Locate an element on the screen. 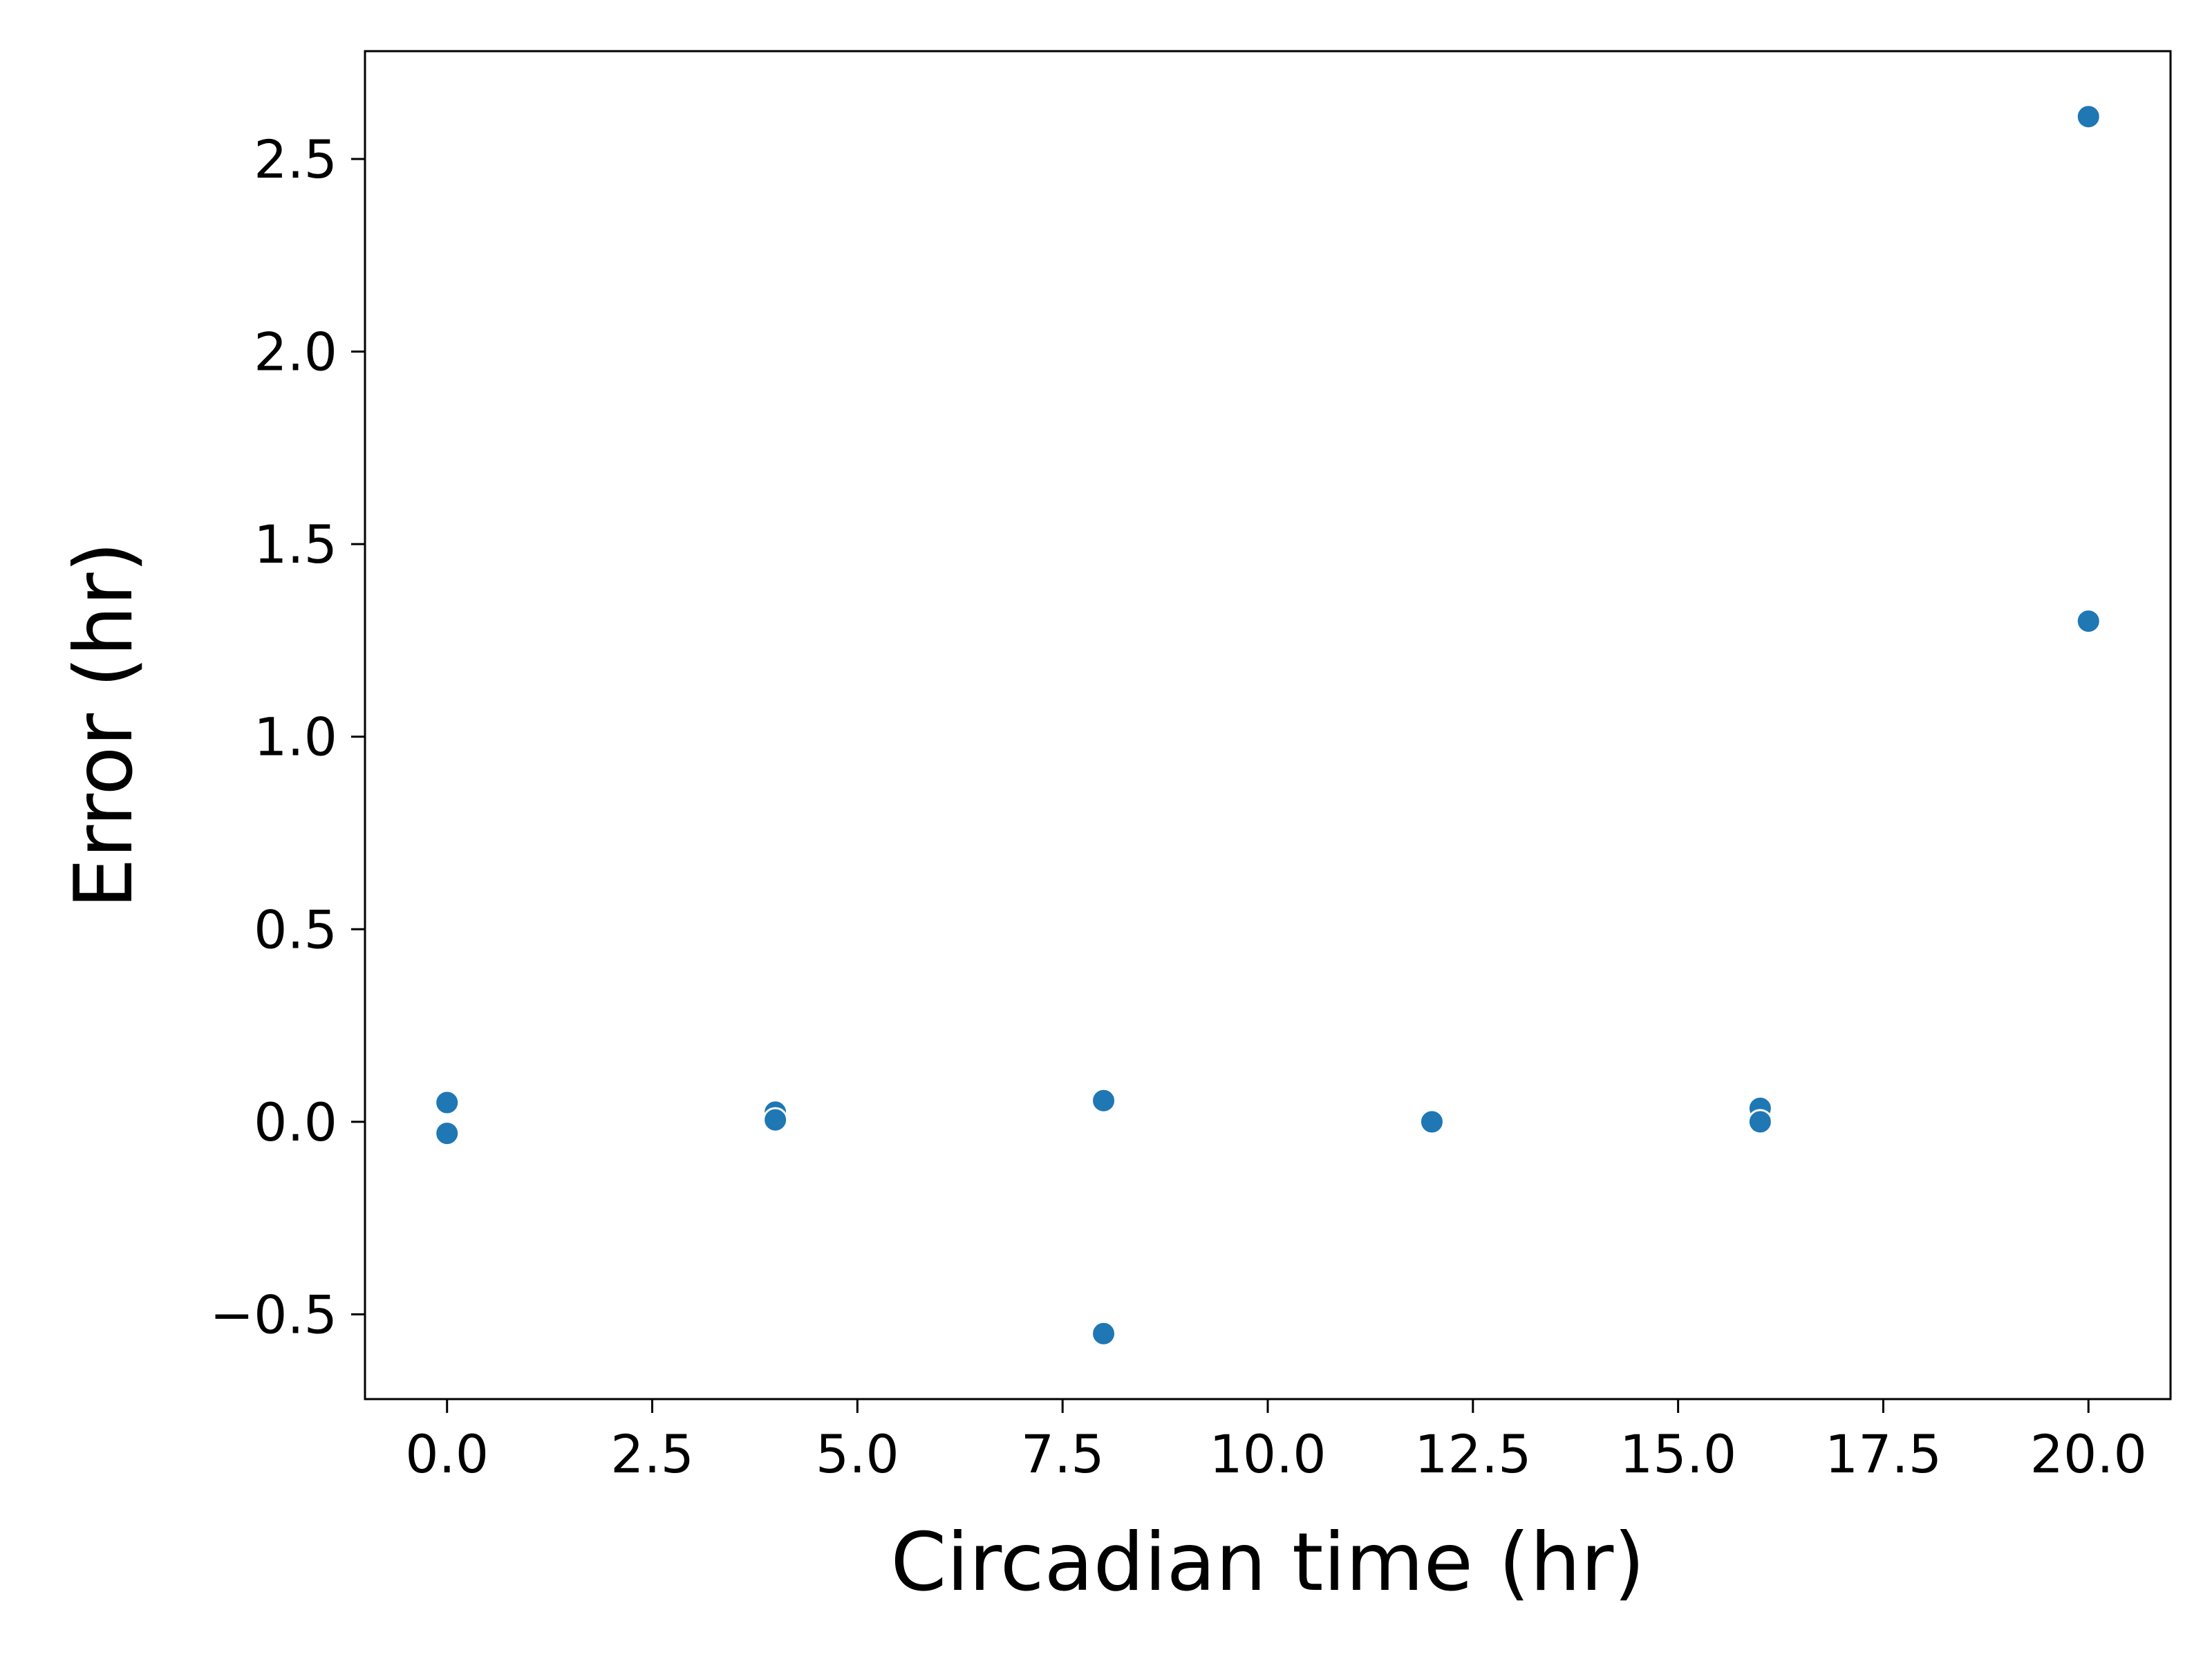 This screenshot has width=2212, height=1659. x-tick-label: 12.5 is located at coordinates (1473, 1454).